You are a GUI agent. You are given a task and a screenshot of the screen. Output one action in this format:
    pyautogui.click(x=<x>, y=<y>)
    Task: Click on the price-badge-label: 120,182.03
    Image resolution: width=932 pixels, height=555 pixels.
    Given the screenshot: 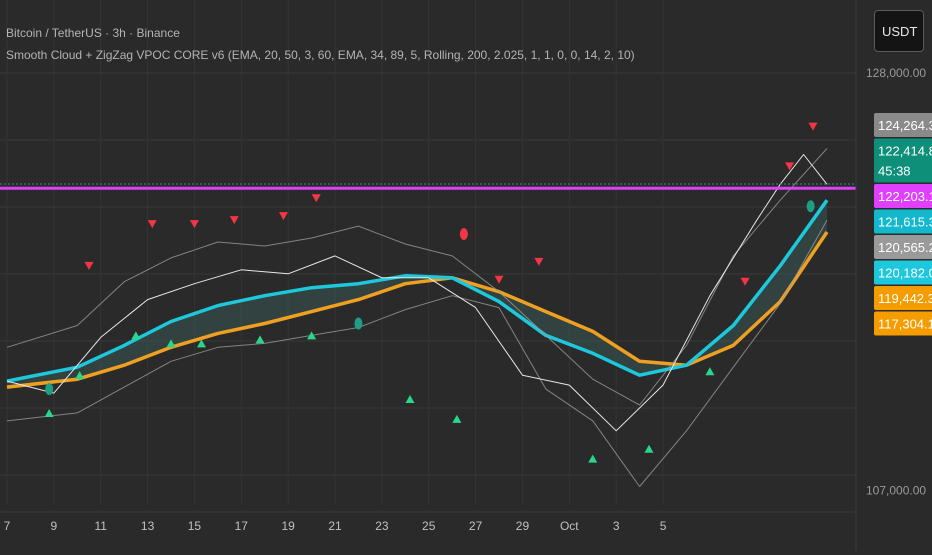 What is the action you would take?
    pyautogui.click(x=905, y=273)
    